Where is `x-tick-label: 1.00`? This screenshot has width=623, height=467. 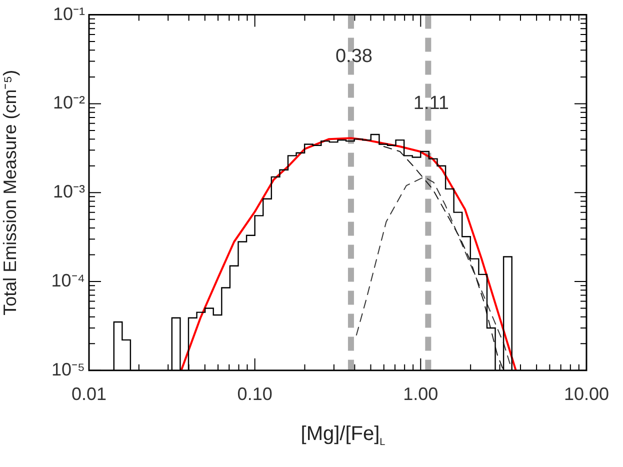 x-tick-label: 1.00 is located at coordinates (420, 394).